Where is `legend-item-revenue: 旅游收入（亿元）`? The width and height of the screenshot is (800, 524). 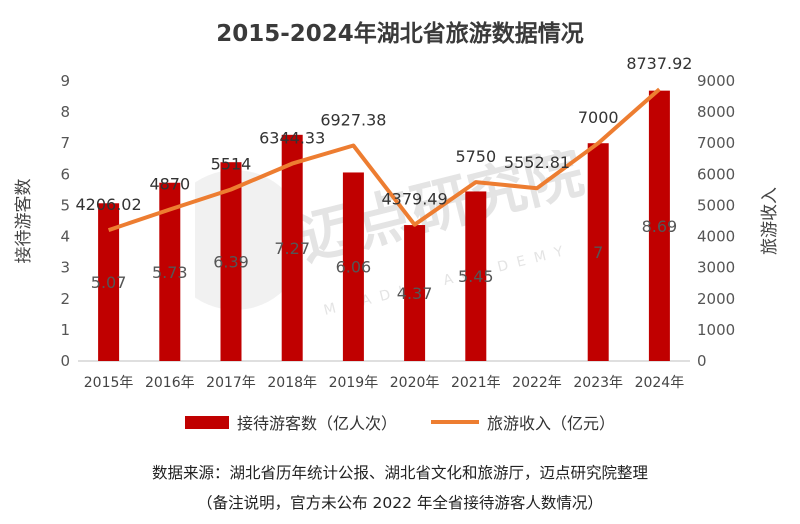
legend-item-revenue: 旅游收入（亿元） is located at coordinates (523, 422).